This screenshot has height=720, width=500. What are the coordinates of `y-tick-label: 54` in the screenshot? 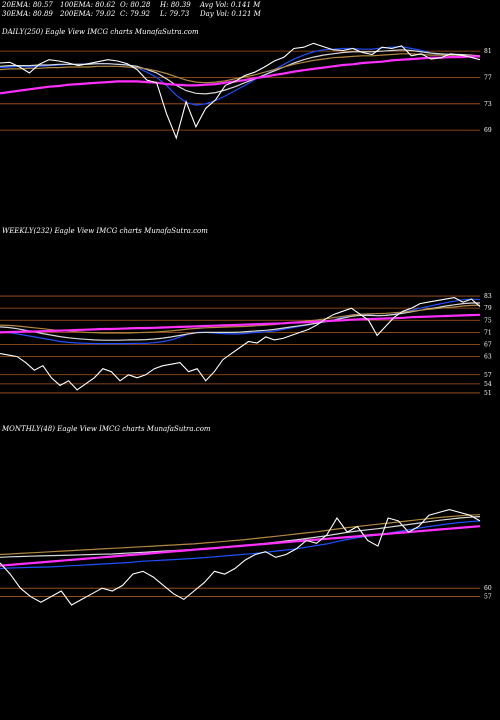 It's located at (488, 384).